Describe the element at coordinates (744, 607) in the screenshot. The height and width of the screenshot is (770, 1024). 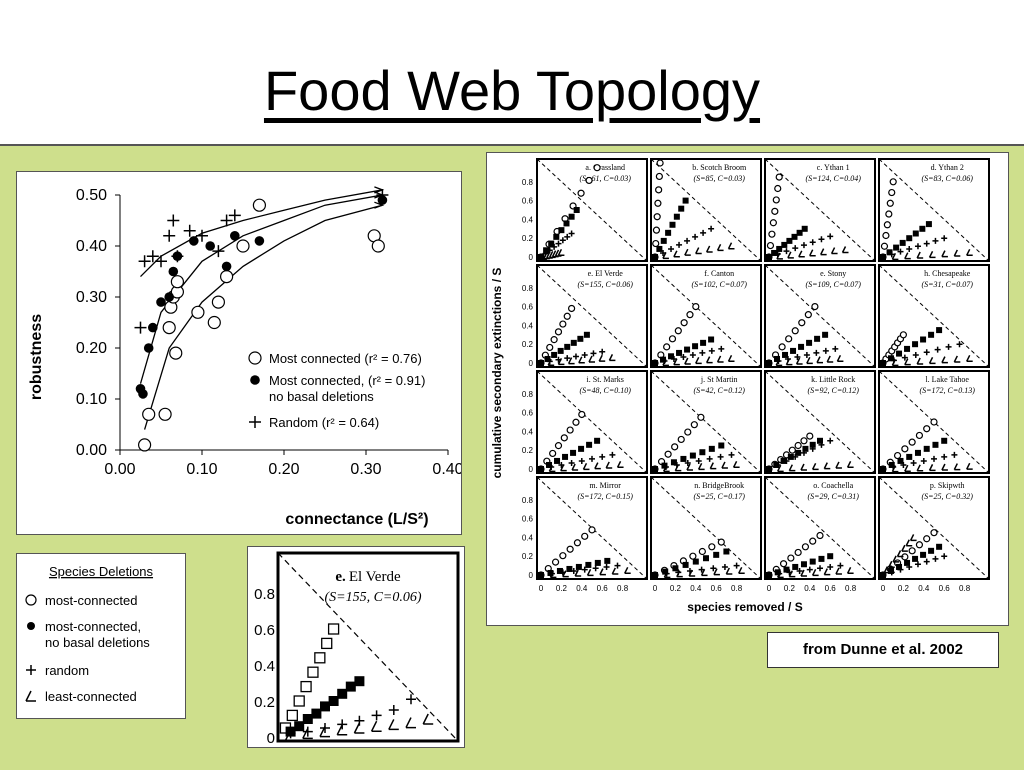
I see `grid-x-axis-label: species removed / S` at that location.